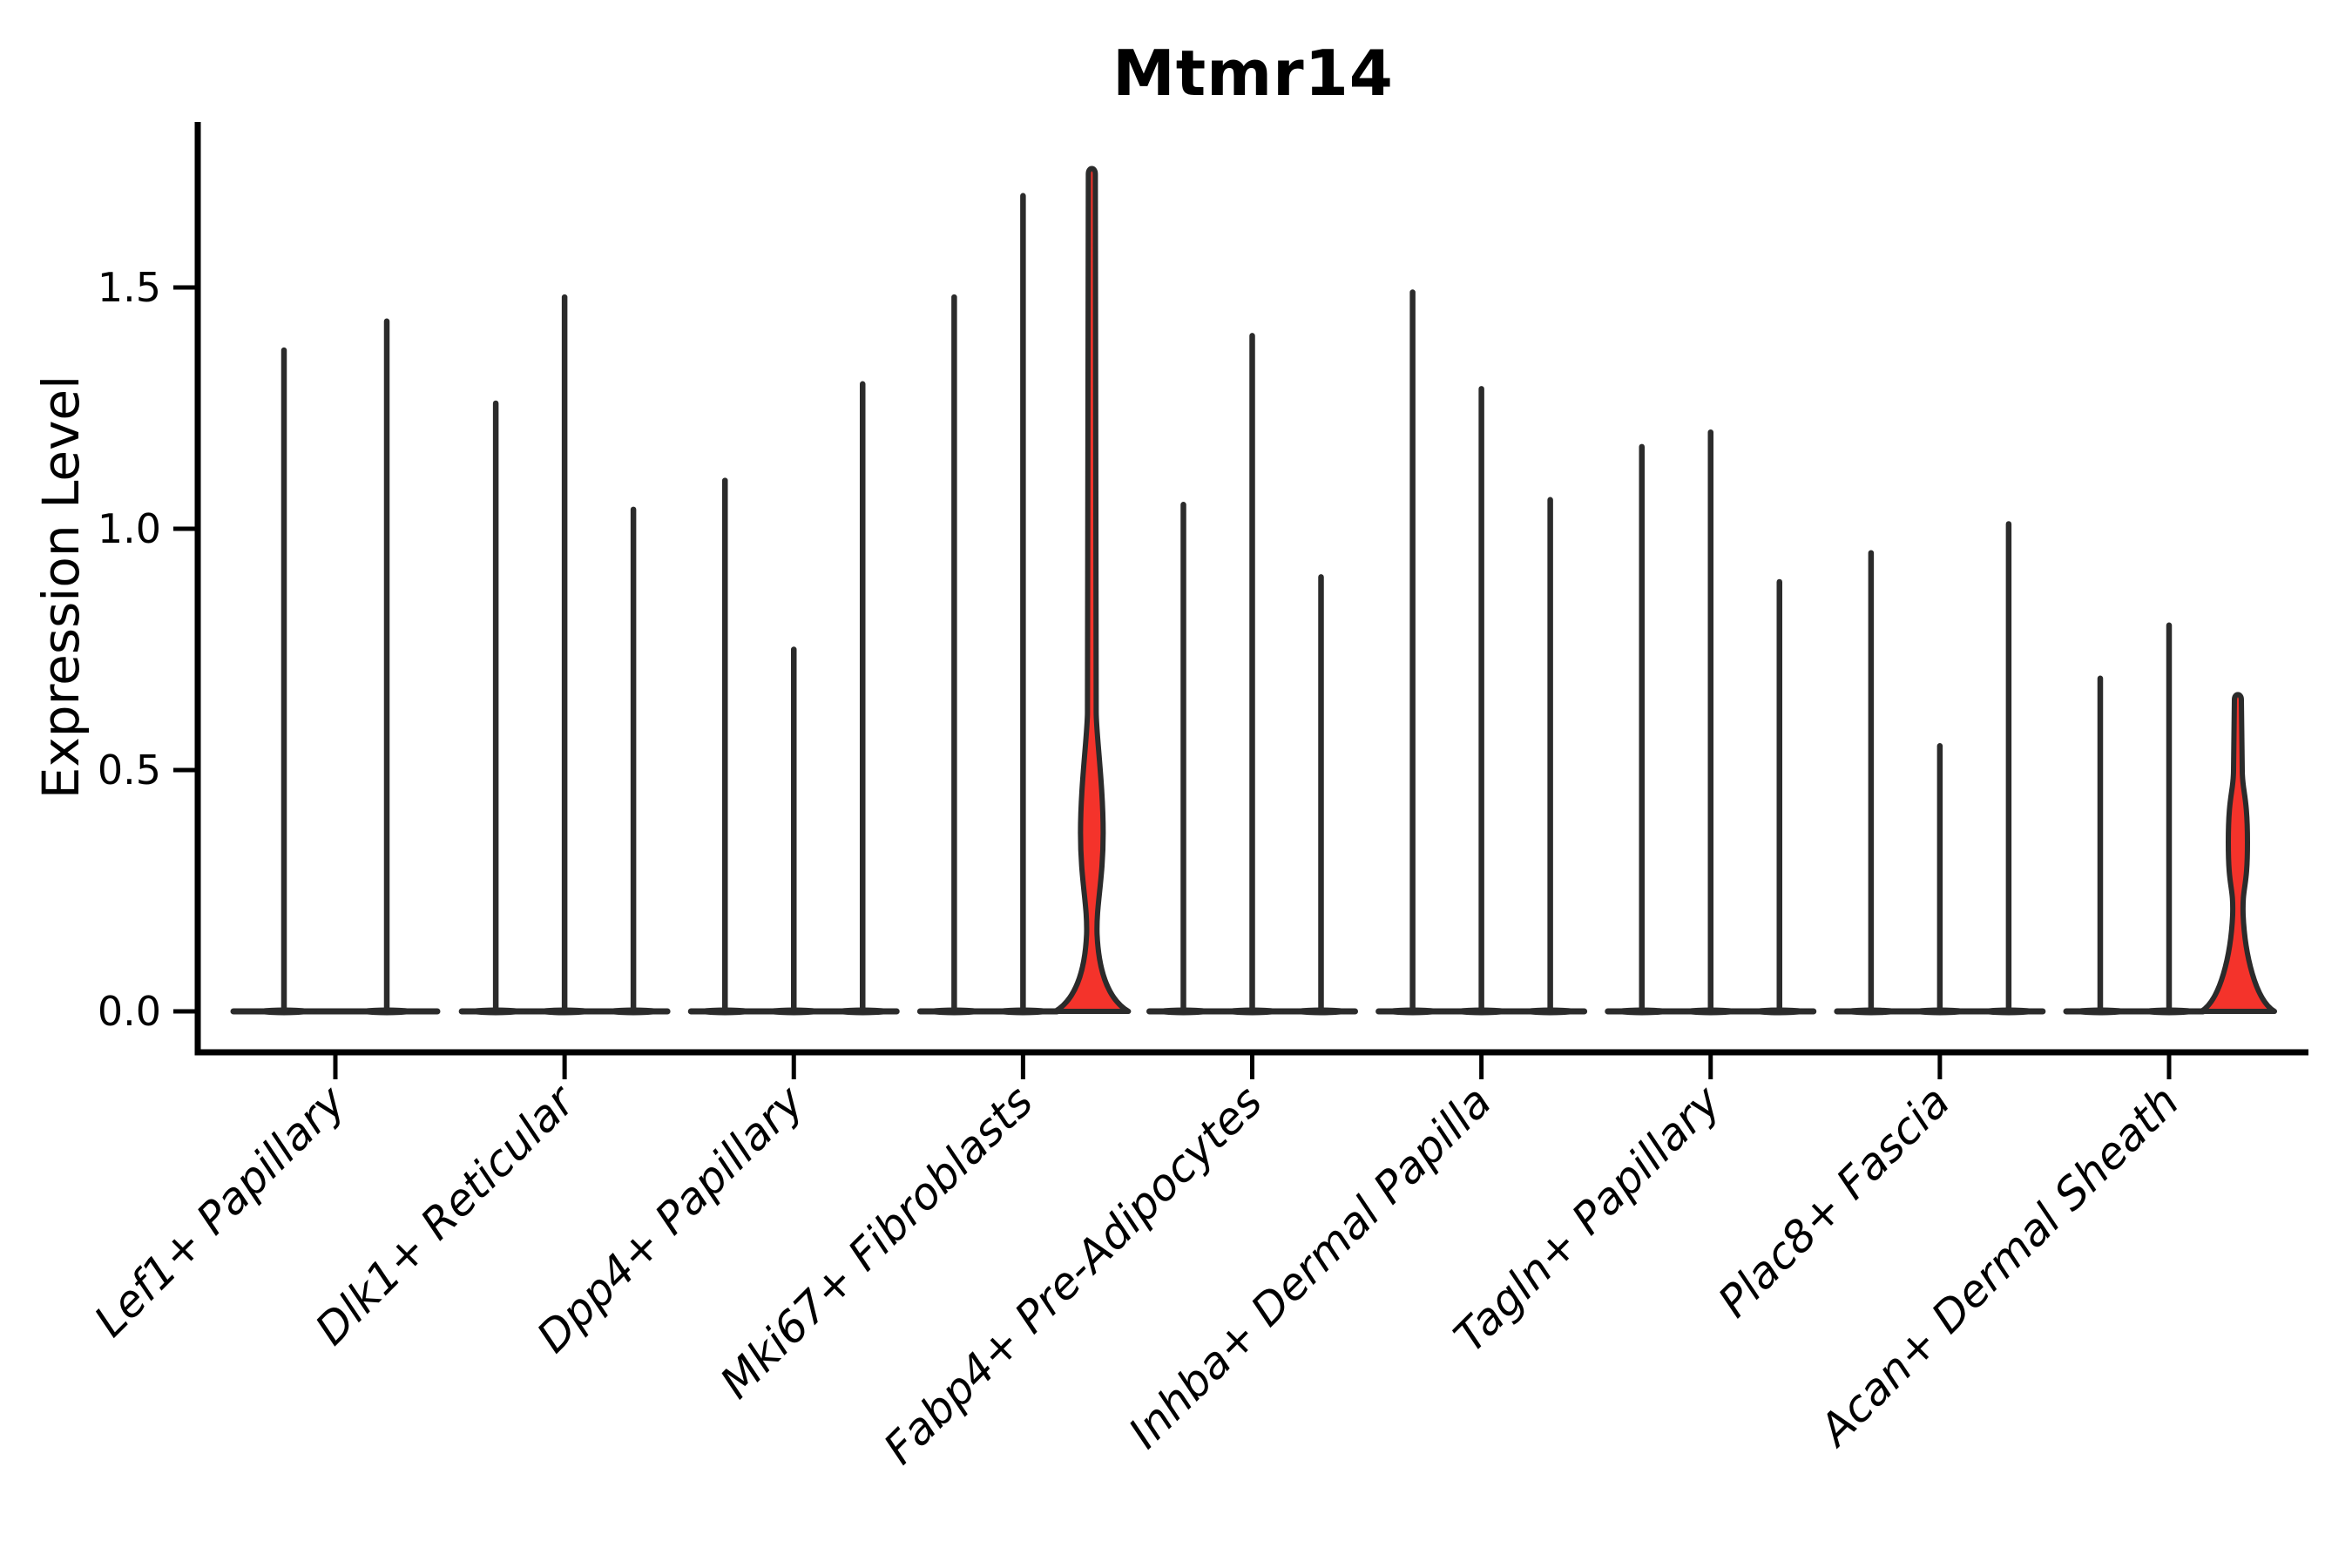 Image resolution: width=2352 pixels, height=1568 pixels. What do you see at coordinates (220, 1211) in the screenshot?
I see `x-category-label: Lef1+ Papillary` at bounding box center [220, 1211].